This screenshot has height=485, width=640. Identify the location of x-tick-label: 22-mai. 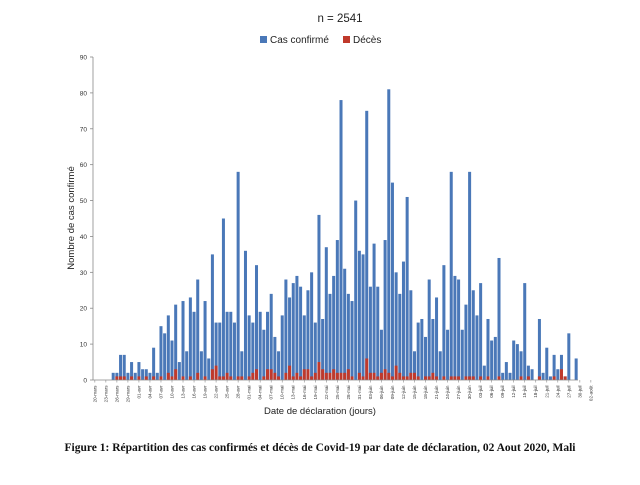
(326, 393).